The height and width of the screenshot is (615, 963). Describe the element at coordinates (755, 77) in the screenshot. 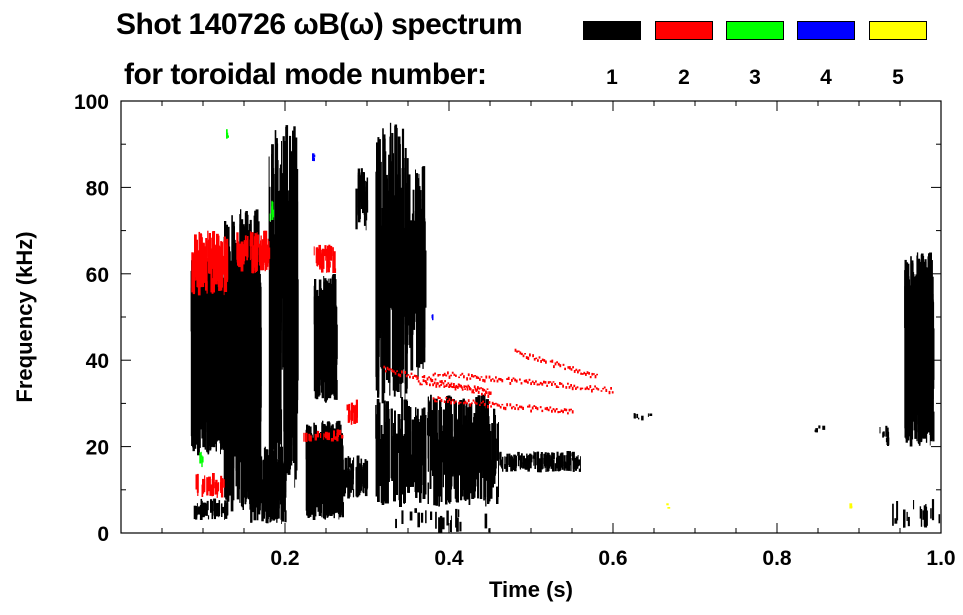

I see `legend-label-mode-3: 3` at that location.